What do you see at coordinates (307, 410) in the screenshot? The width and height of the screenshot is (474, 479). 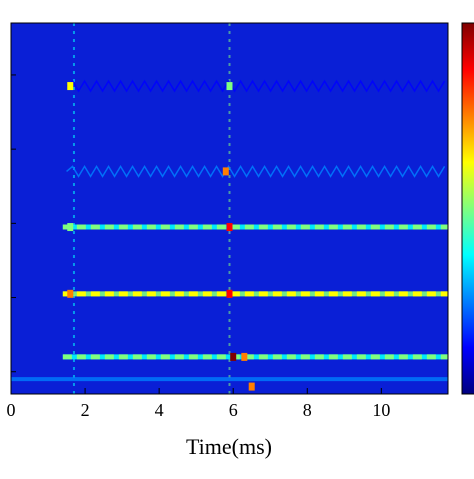 I see `x-tick-label: 8` at bounding box center [307, 410].